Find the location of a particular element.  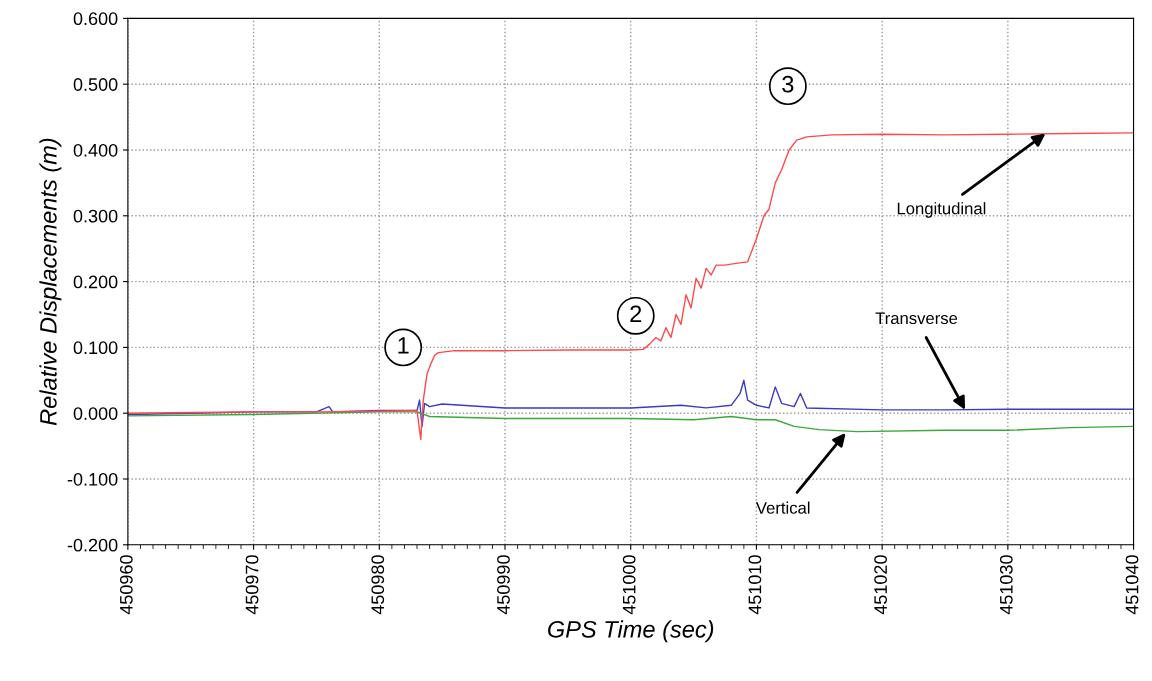

x-tick-label: 450980 is located at coordinates (378, 585).